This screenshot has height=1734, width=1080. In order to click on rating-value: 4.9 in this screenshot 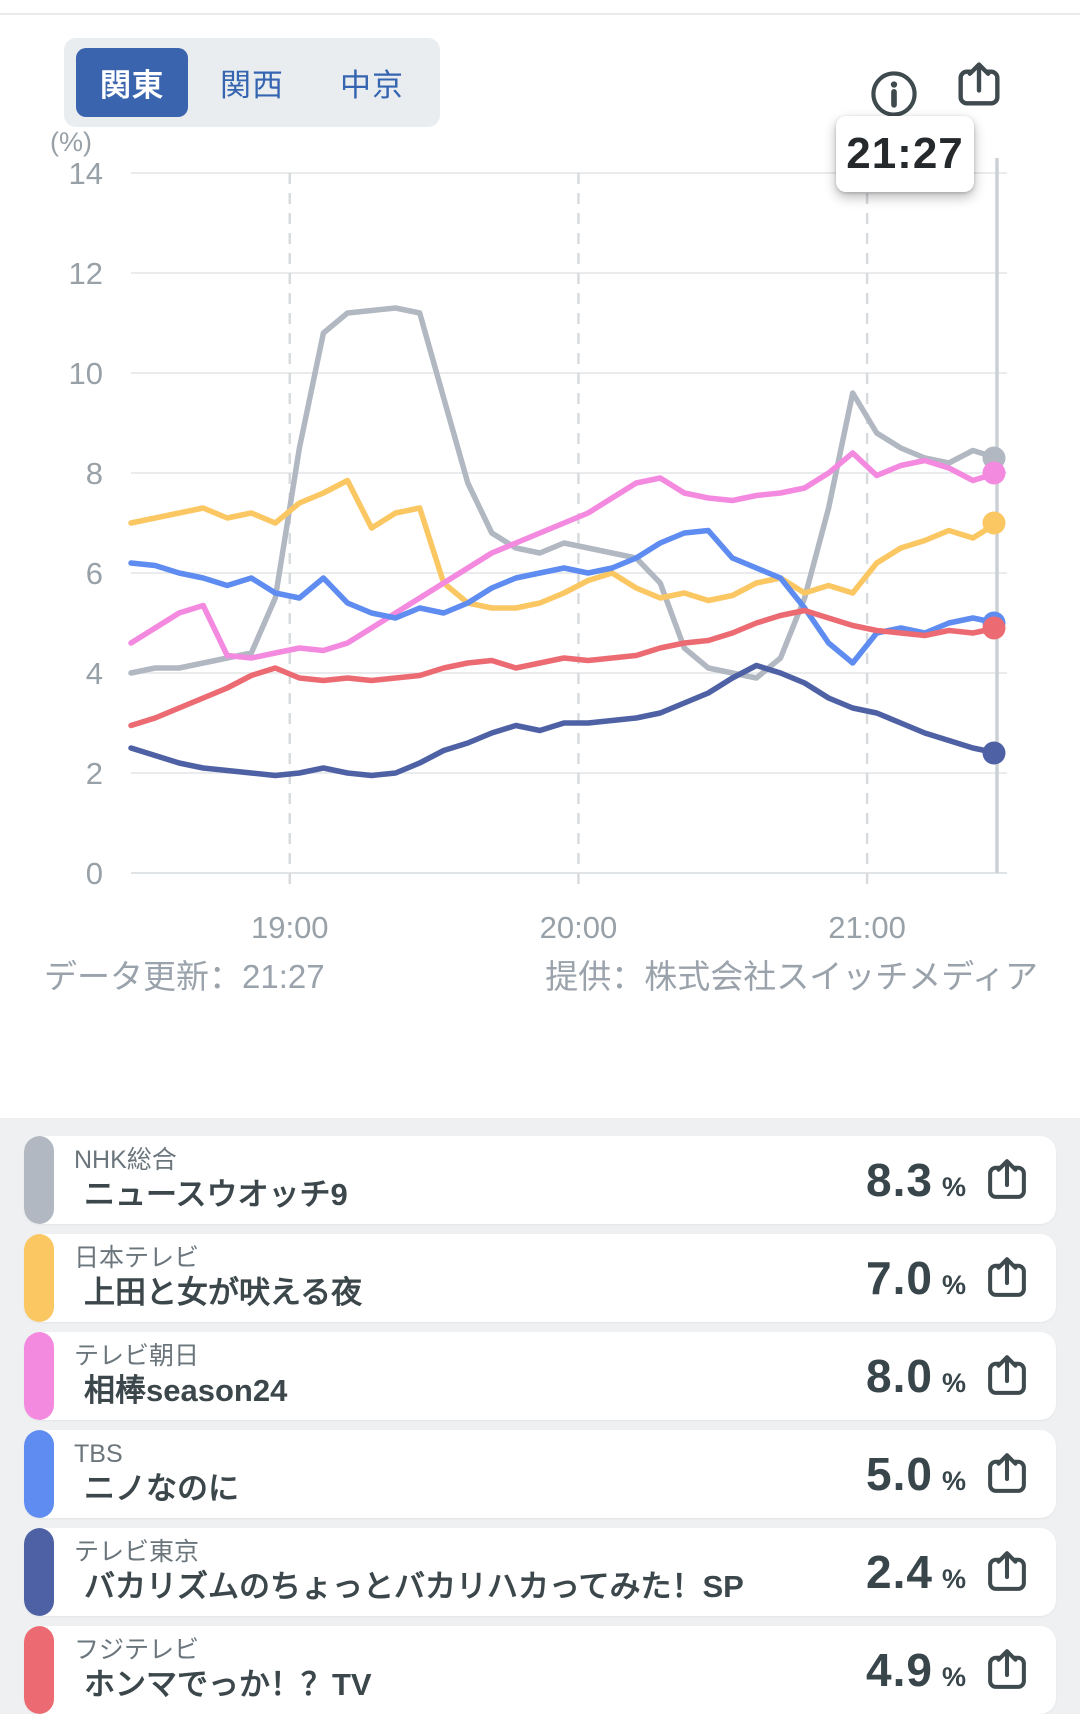, I will do `click(899, 1670)`.